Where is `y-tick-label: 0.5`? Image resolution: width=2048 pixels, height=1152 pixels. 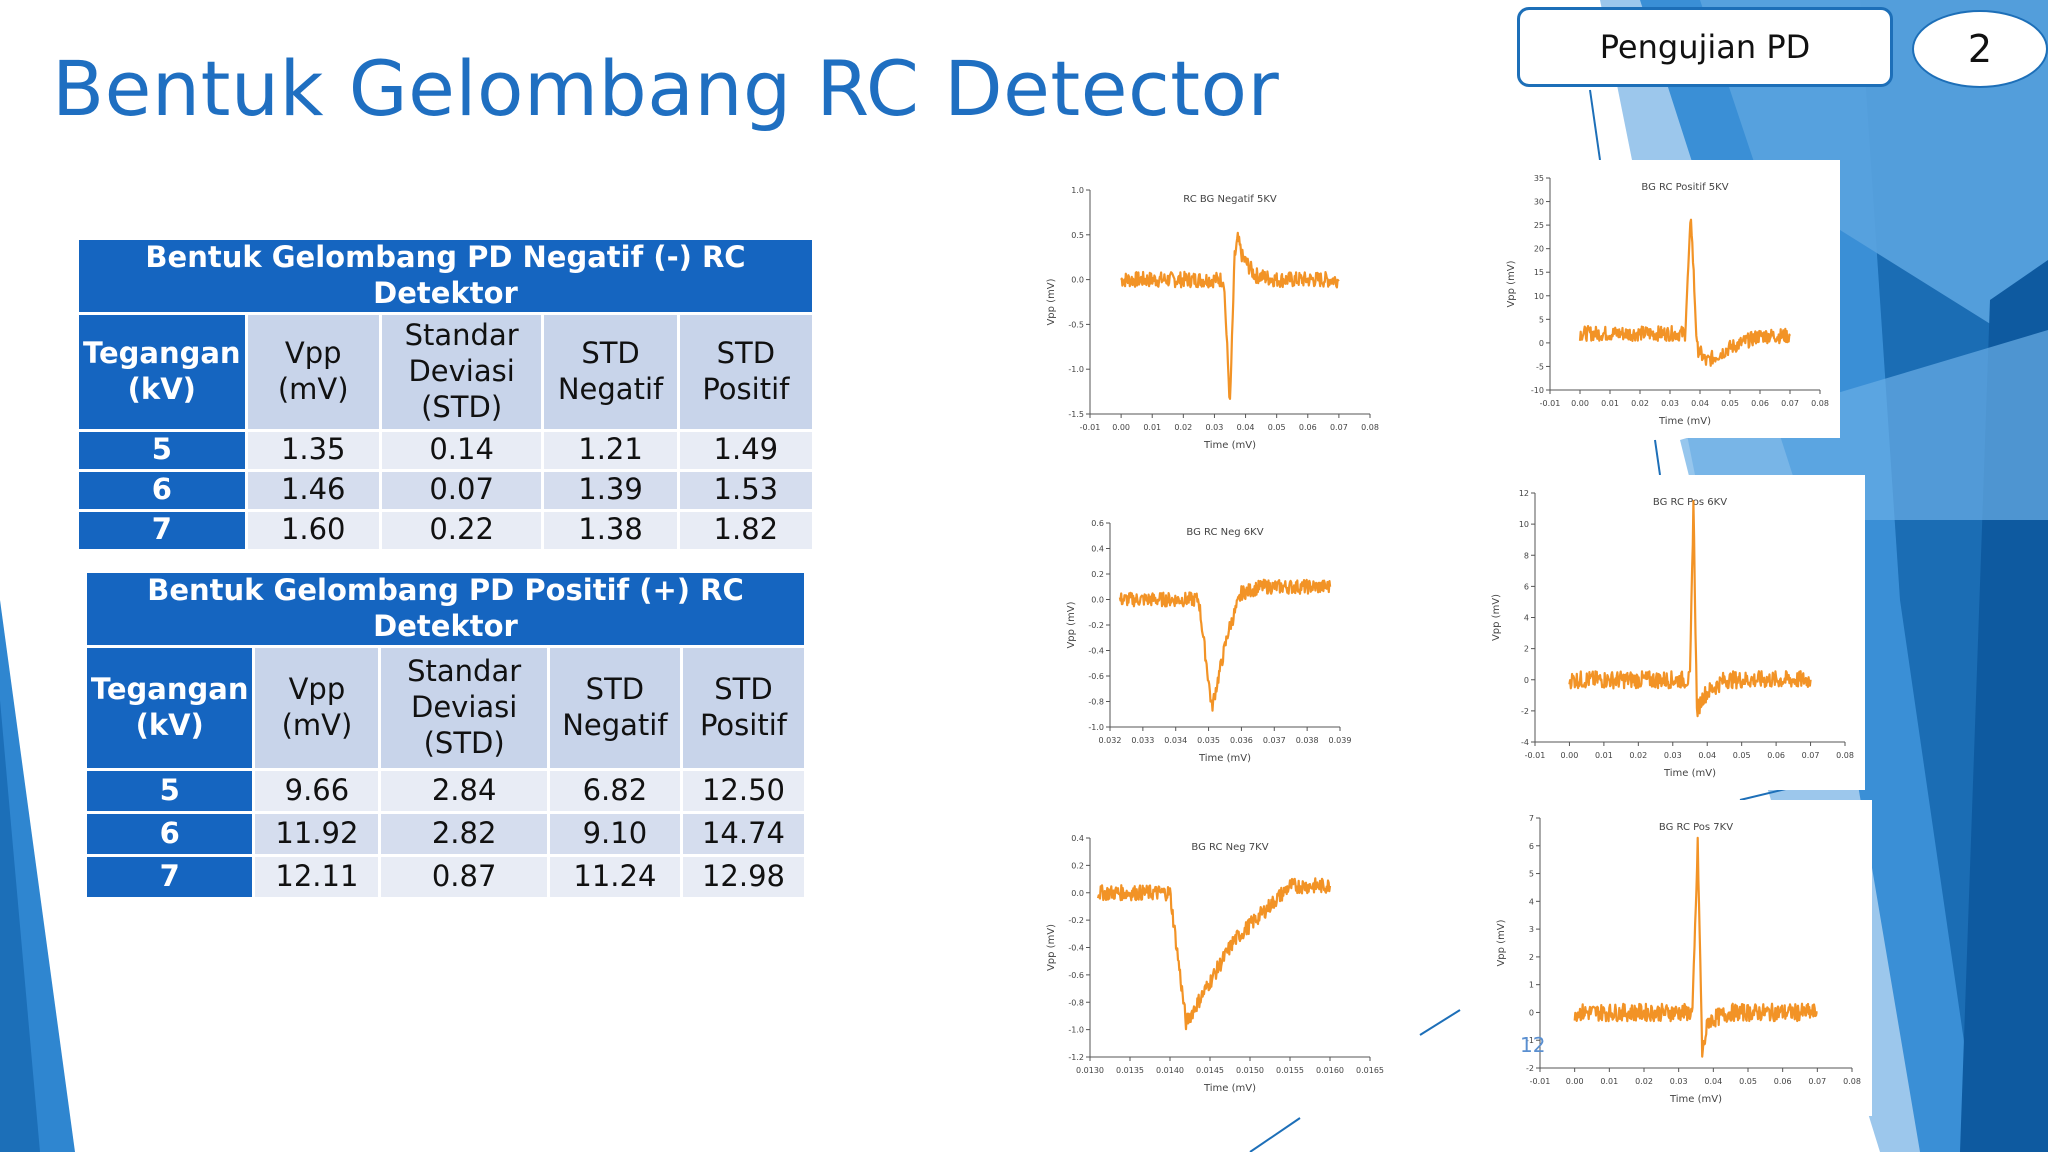 y-tick-label: 0.5 is located at coordinates (1077, 235).